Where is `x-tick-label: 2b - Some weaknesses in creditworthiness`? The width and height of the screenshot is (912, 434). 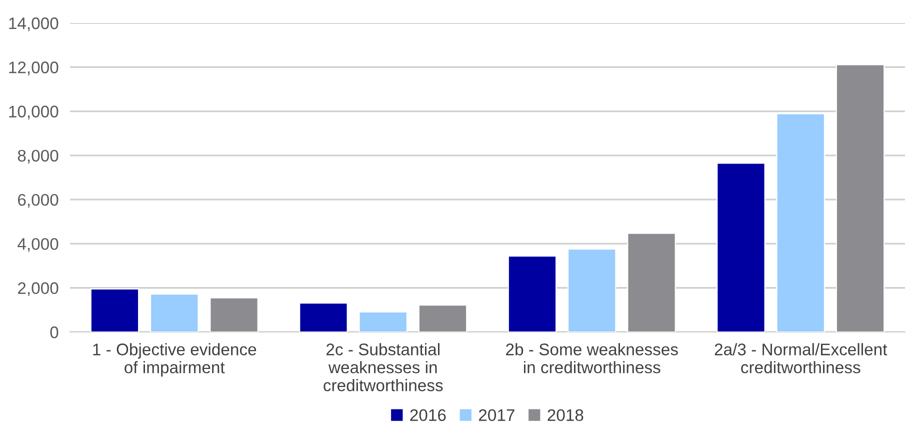
x-tick-label: 2b - Some weaknesses in creditworthiness is located at coordinates (592, 358).